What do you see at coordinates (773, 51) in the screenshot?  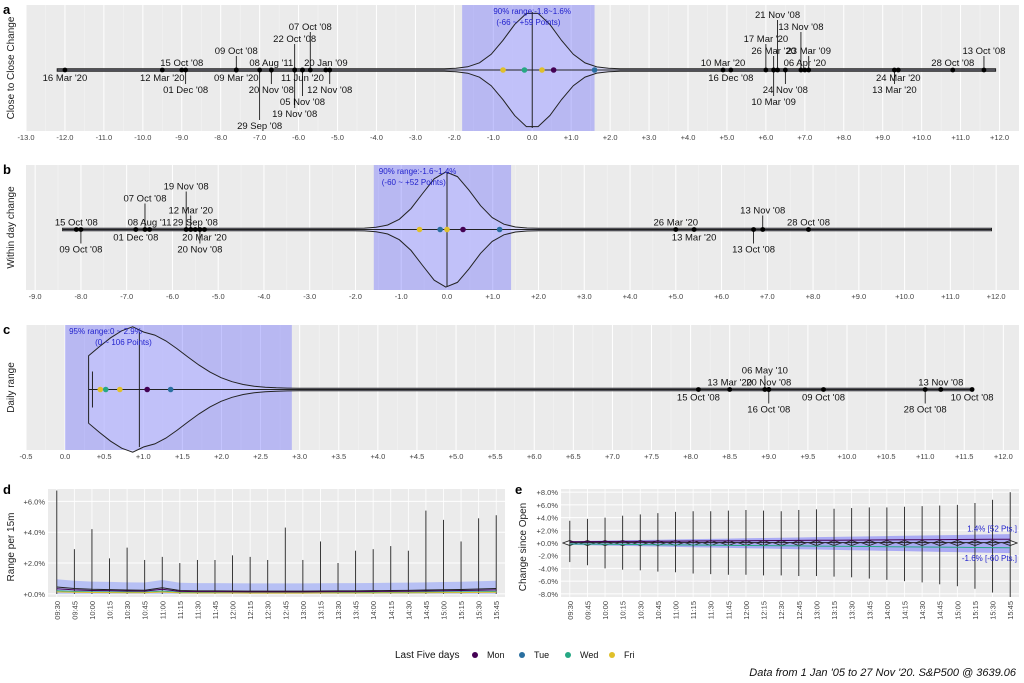 I see `event-label: 26 Mar '20` at bounding box center [773, 51].